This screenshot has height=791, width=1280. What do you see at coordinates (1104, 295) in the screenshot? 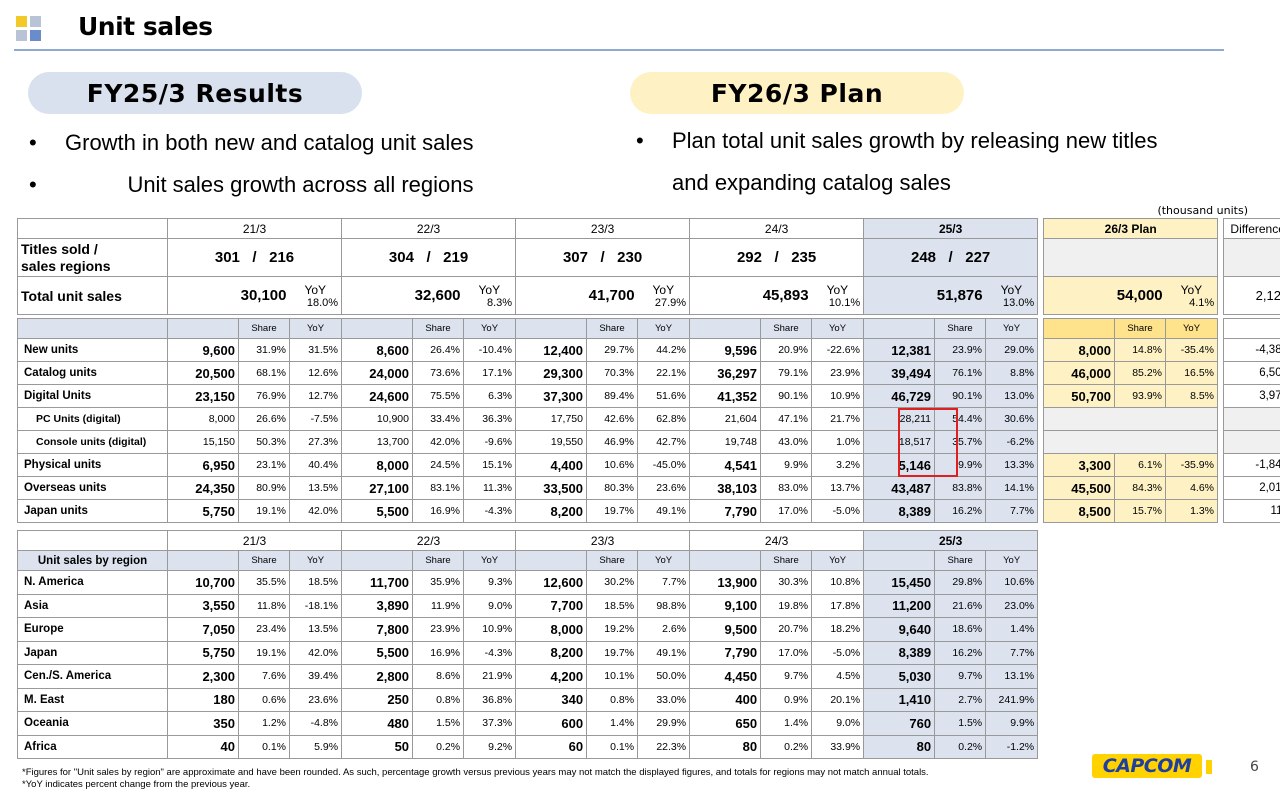
I see `plan-total-value: 54,000` at bounding box center [1104, 295].